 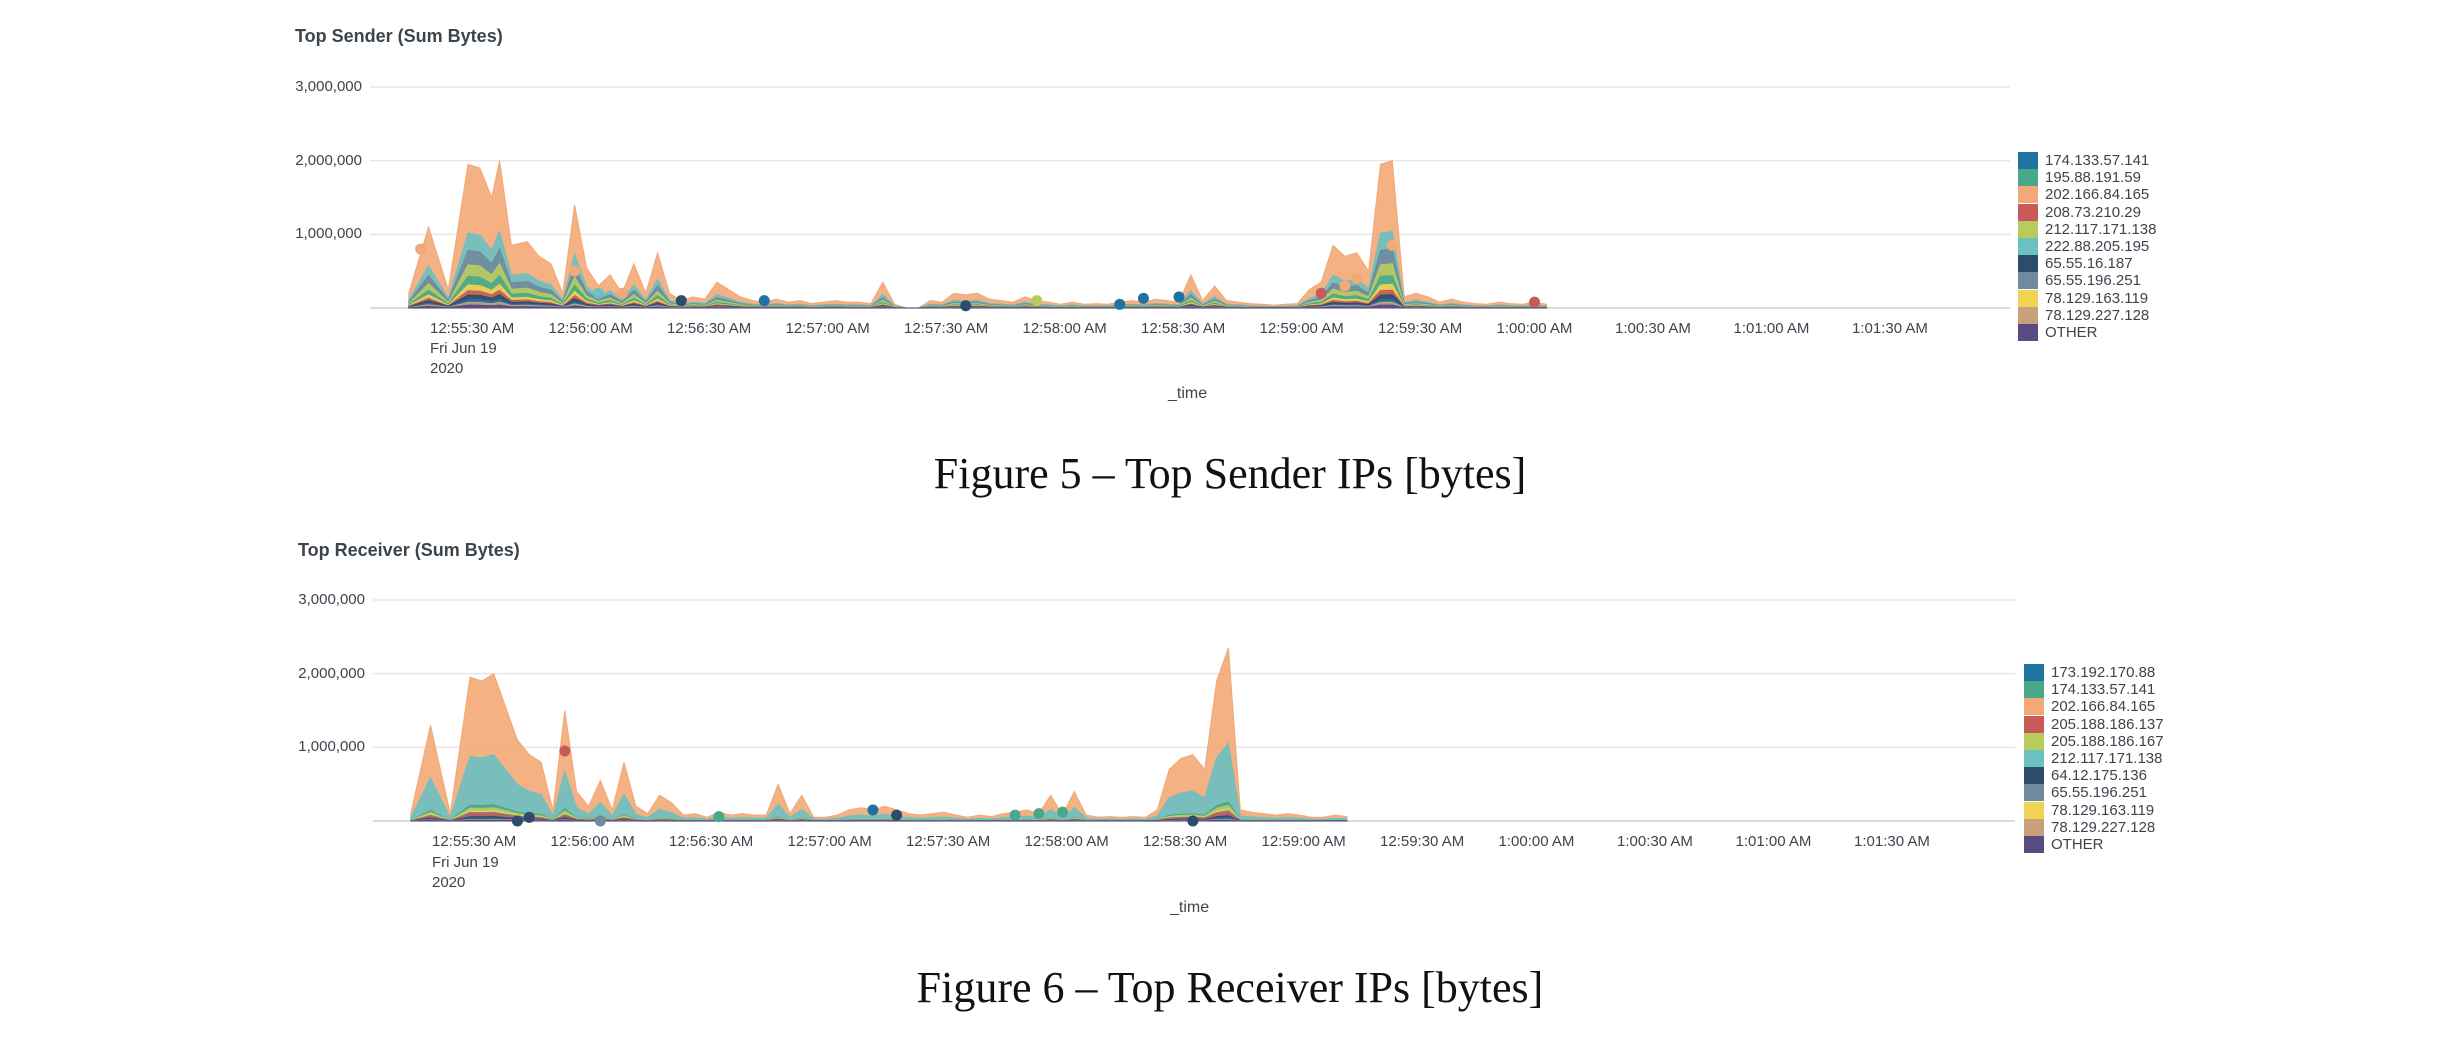 I want to click on legend-label: 195.88.191.59, so click(x=2093, y=178).